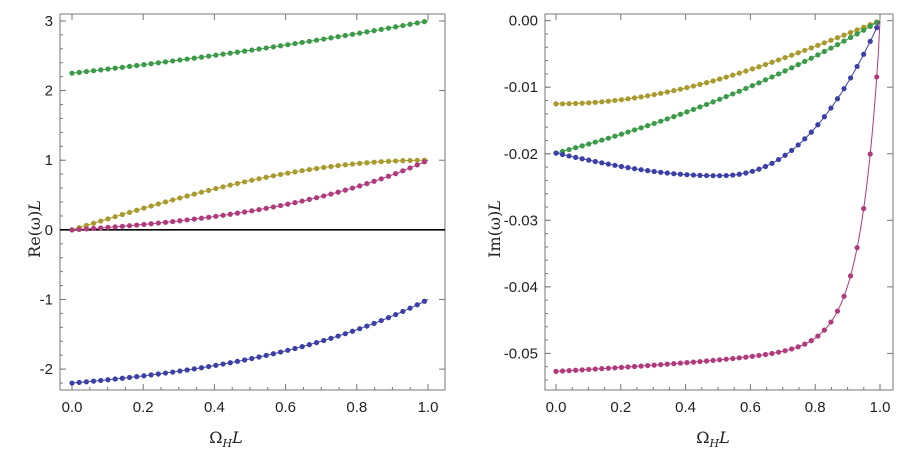 The image size is (913, 454). I want to click on left-series-green, so click(249, 47).